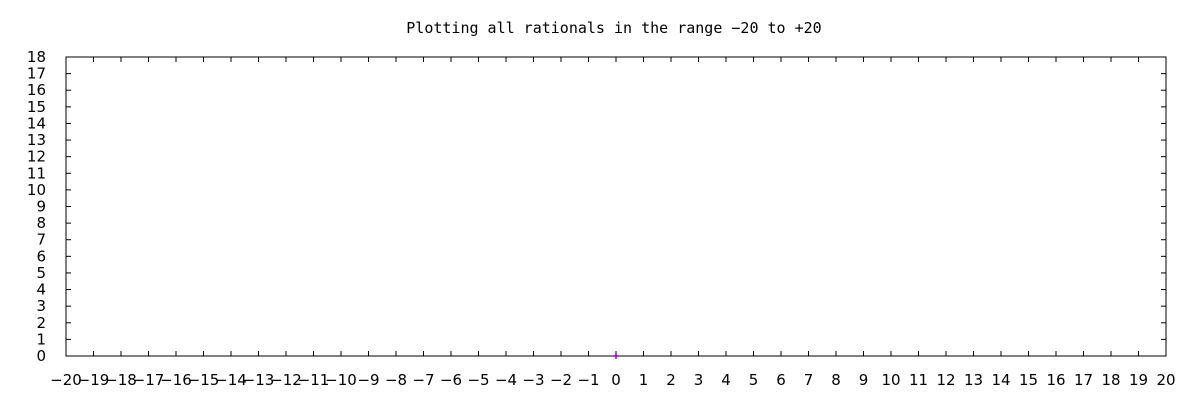 This screenshot has height=400, width=1200. What do you see at coordinates (1083, 380) in the screenshot?
I see `x-tick-label: 17` at bounding box center [1083, 380].